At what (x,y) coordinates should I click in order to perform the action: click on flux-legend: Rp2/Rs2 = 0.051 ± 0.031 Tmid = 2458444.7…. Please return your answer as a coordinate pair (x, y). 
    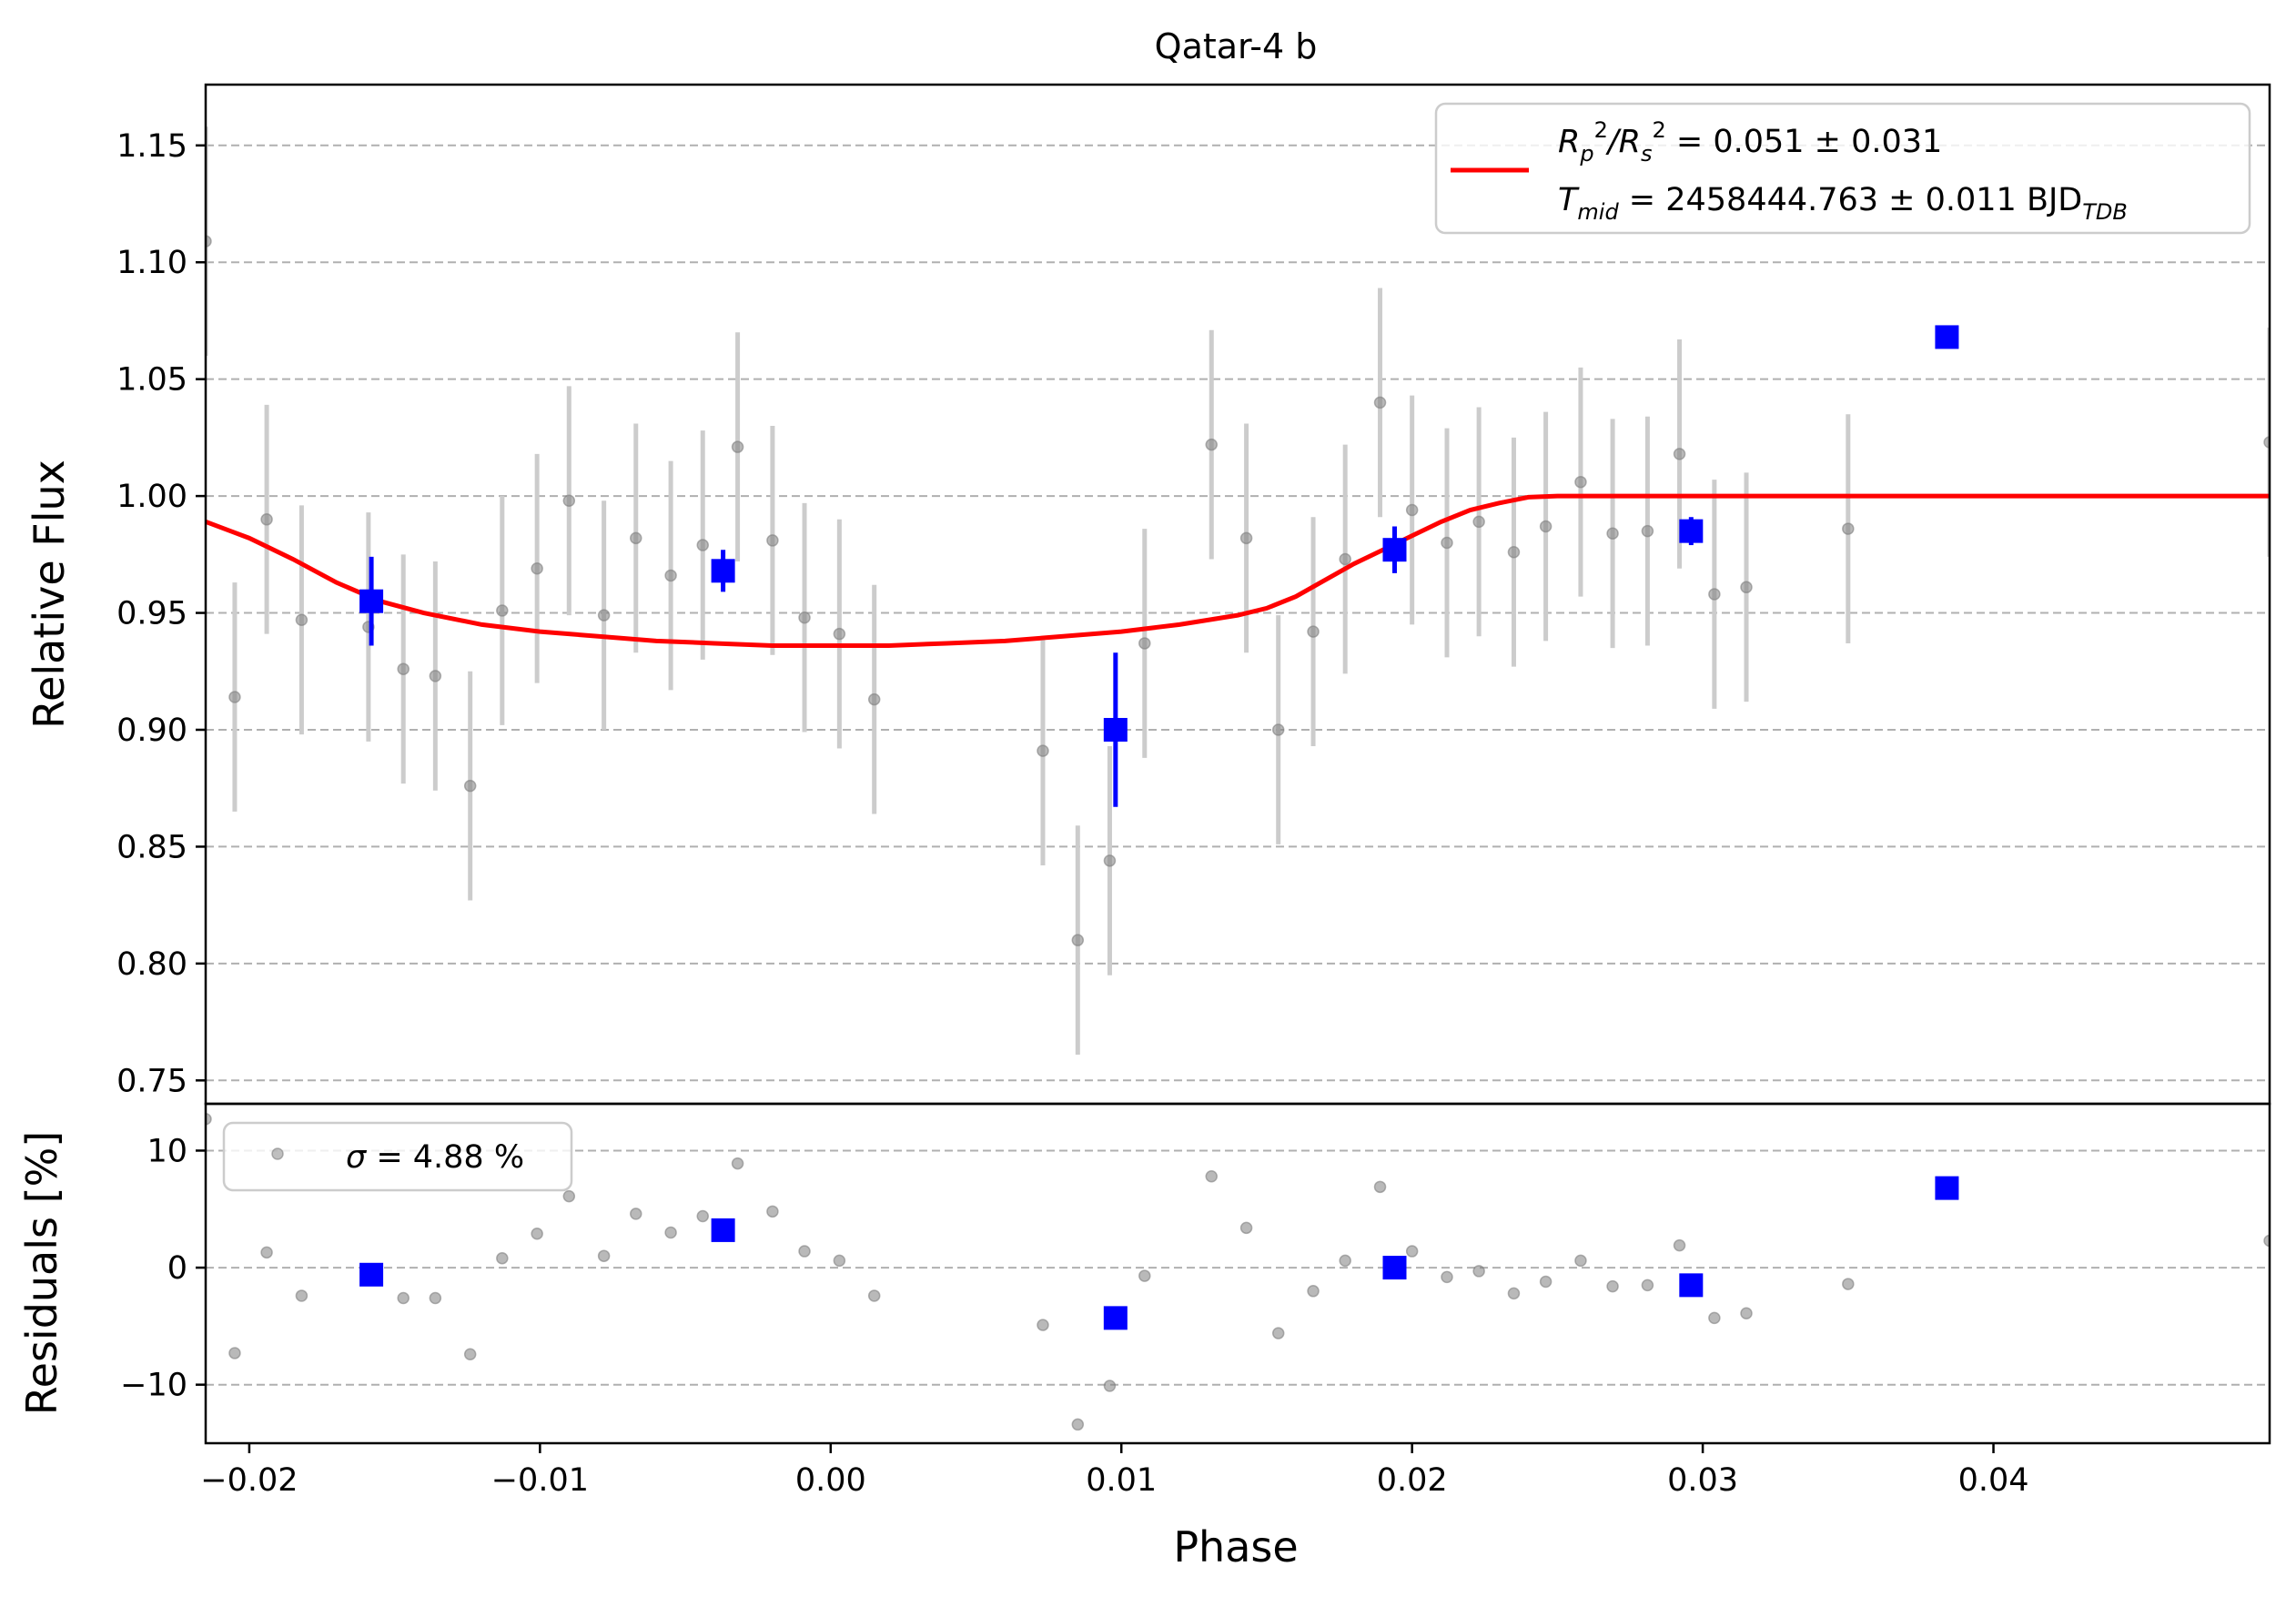
    Looking at the image, I should click on (1843, 169).